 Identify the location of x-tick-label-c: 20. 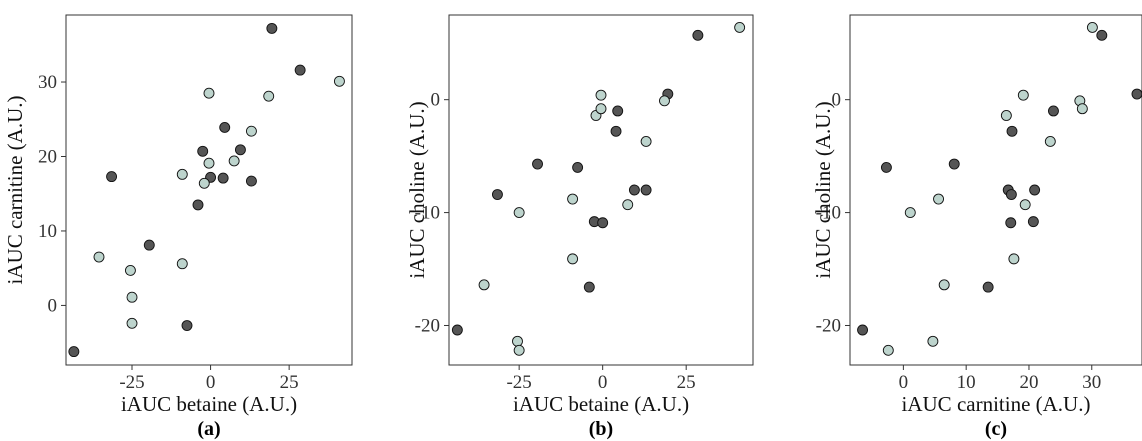
(1028, 382).